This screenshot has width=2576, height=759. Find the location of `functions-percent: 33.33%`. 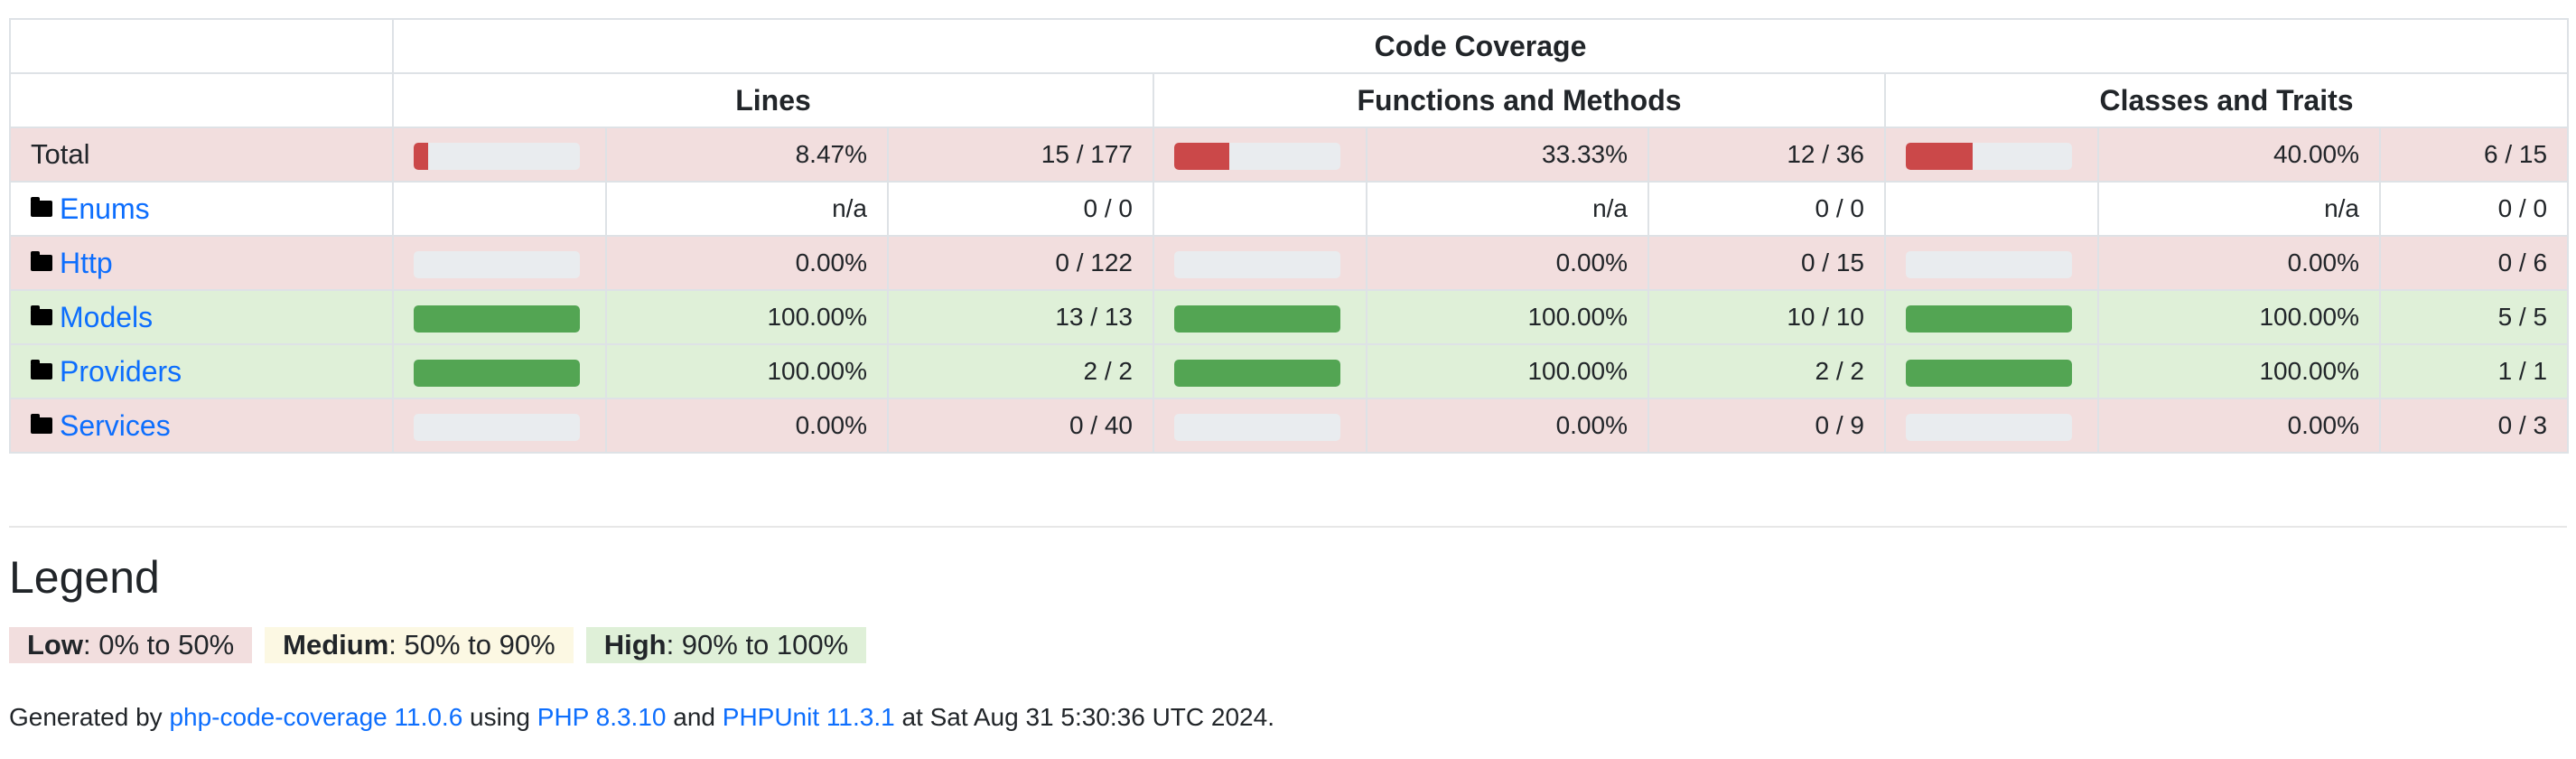

functions-percent: 33.33% is located at coordinates (1508, 154).